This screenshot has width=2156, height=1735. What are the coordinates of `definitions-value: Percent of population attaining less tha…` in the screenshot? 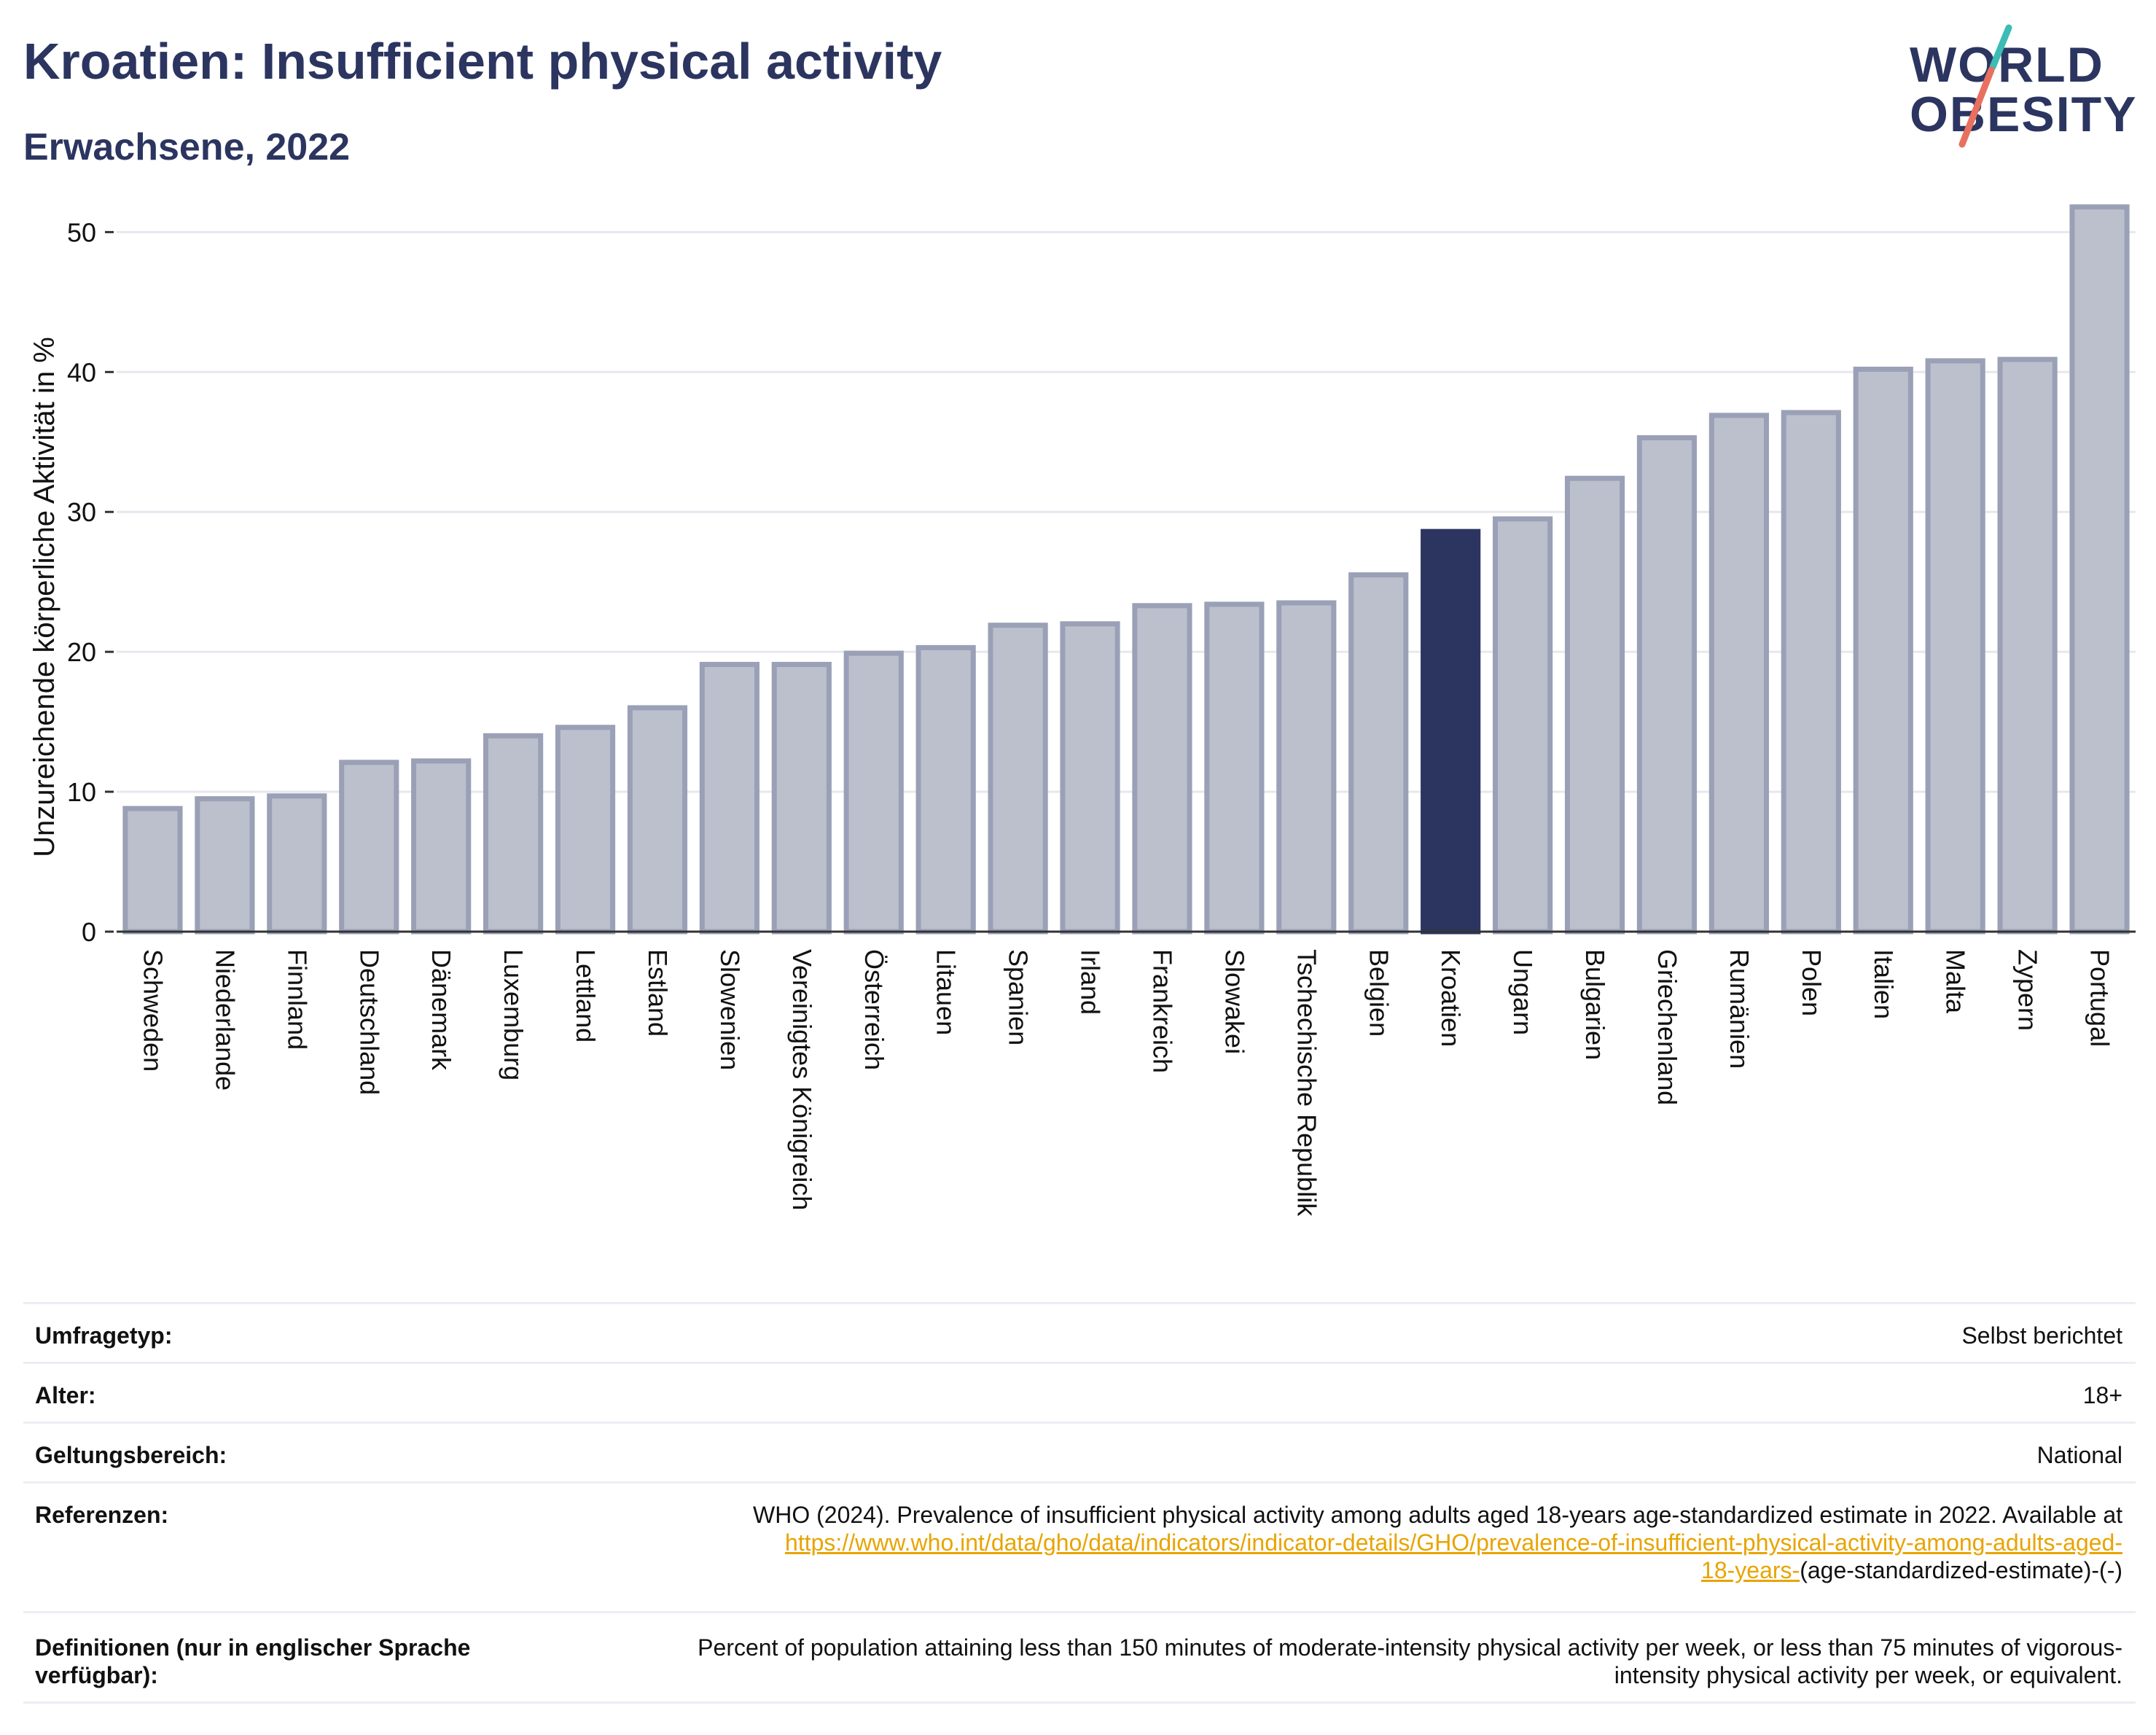 It's located at (1410, 1661).